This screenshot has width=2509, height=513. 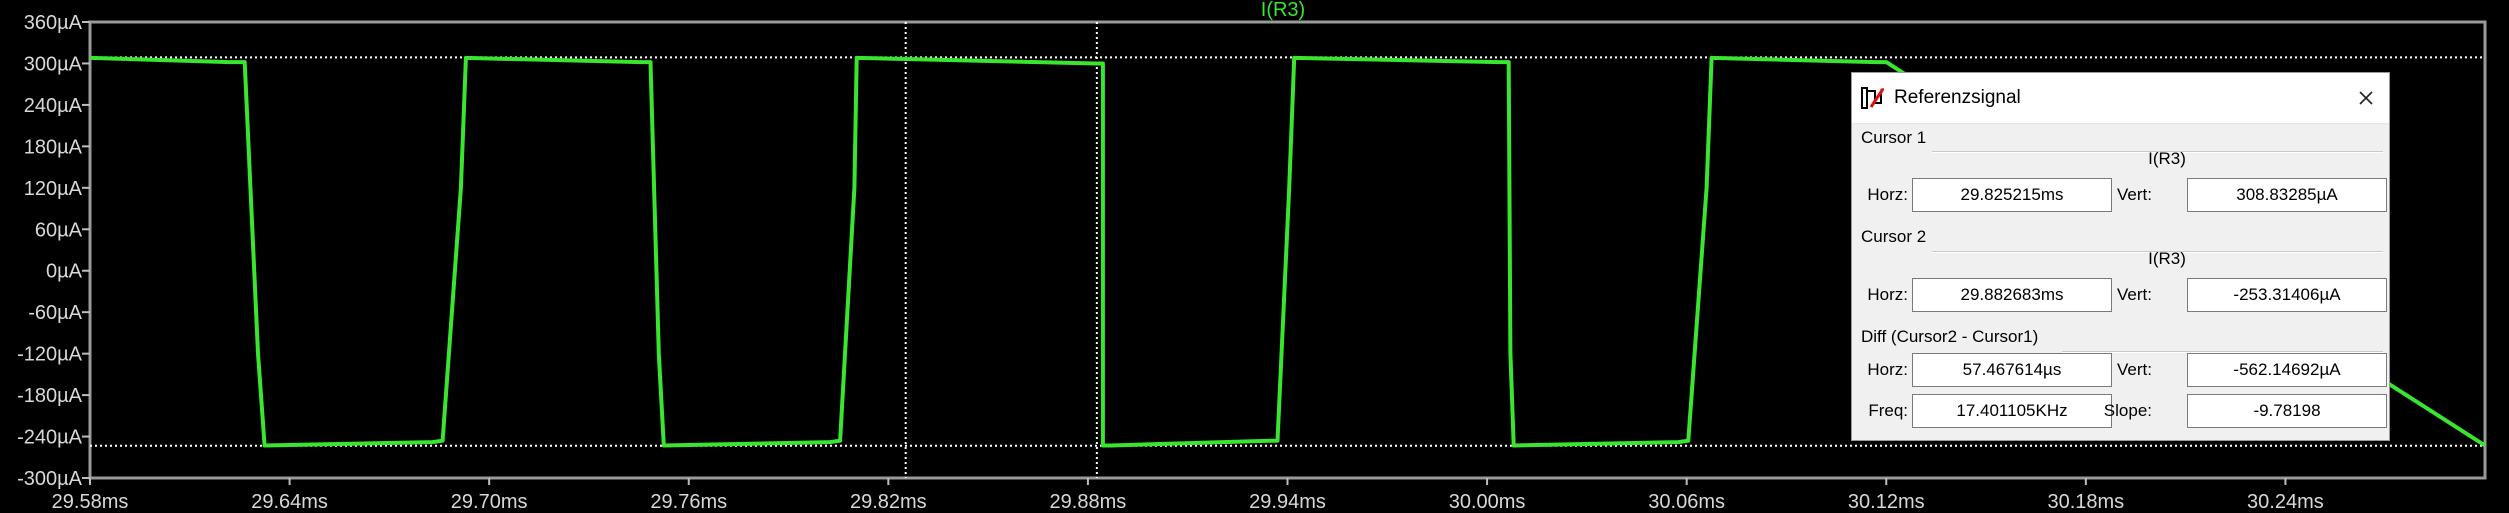 What do you see at coordinates (1887, 369) in the screenshot?
I see `diff-horz-label: Horz:` at bounding box center [1887, 369].